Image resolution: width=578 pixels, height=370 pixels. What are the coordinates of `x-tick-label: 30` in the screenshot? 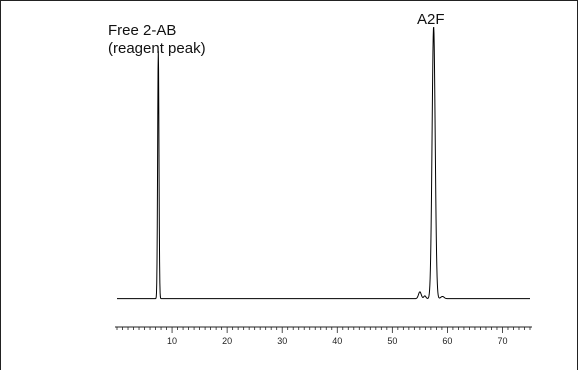 It's located at (282, 341).